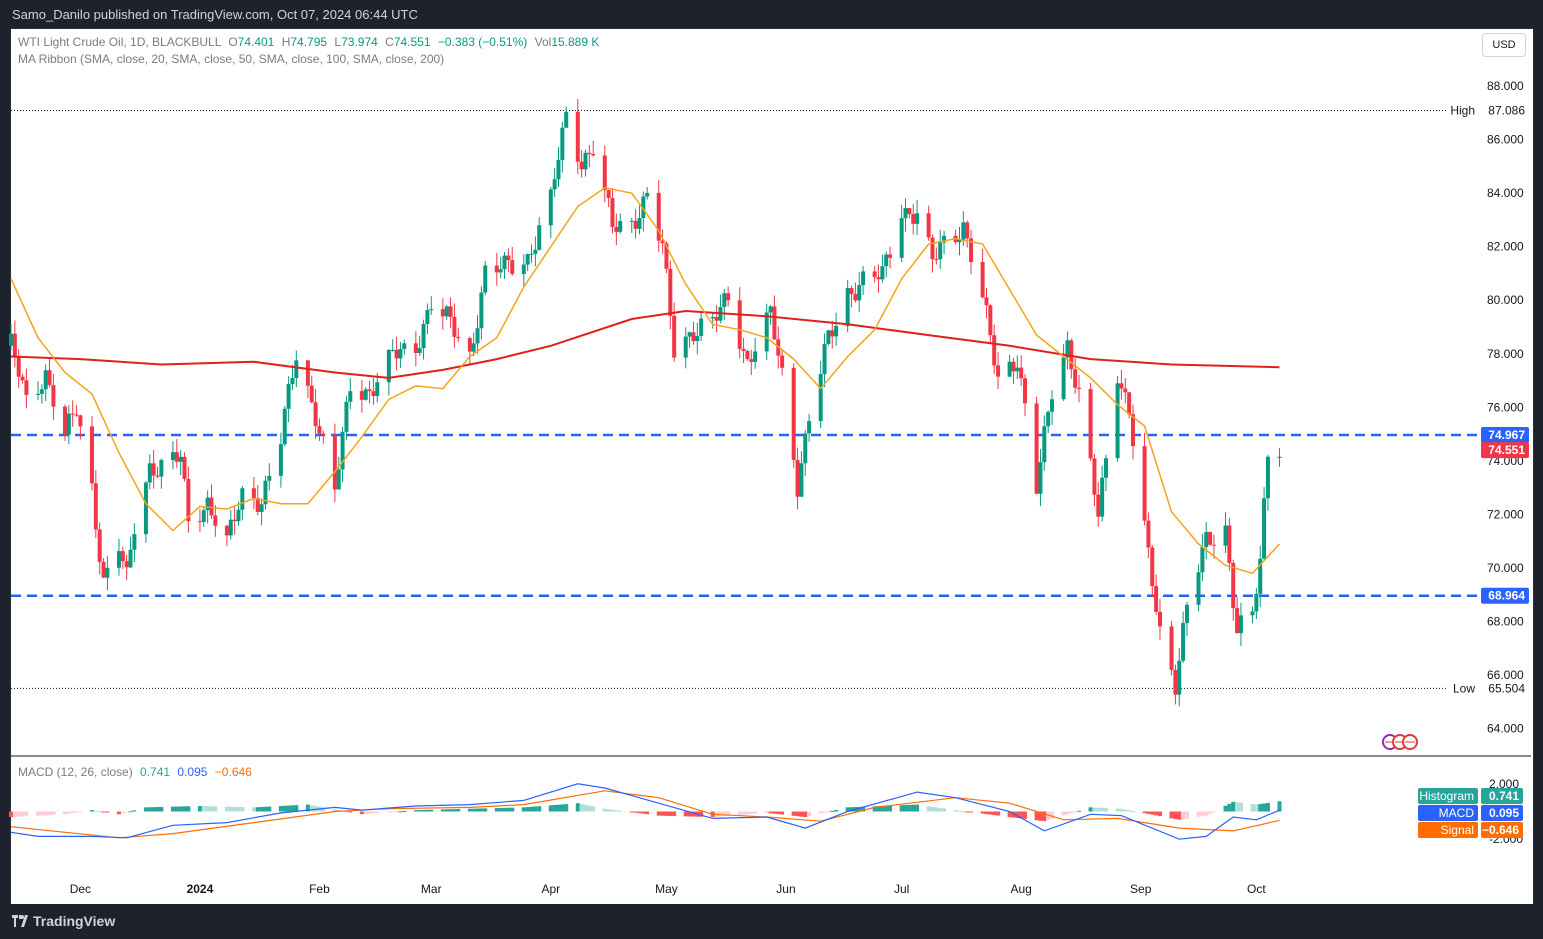 The height and width of the screenshot is (939, 1543). I want to click on tradingview-logo: TradingView, so click(63, 921).